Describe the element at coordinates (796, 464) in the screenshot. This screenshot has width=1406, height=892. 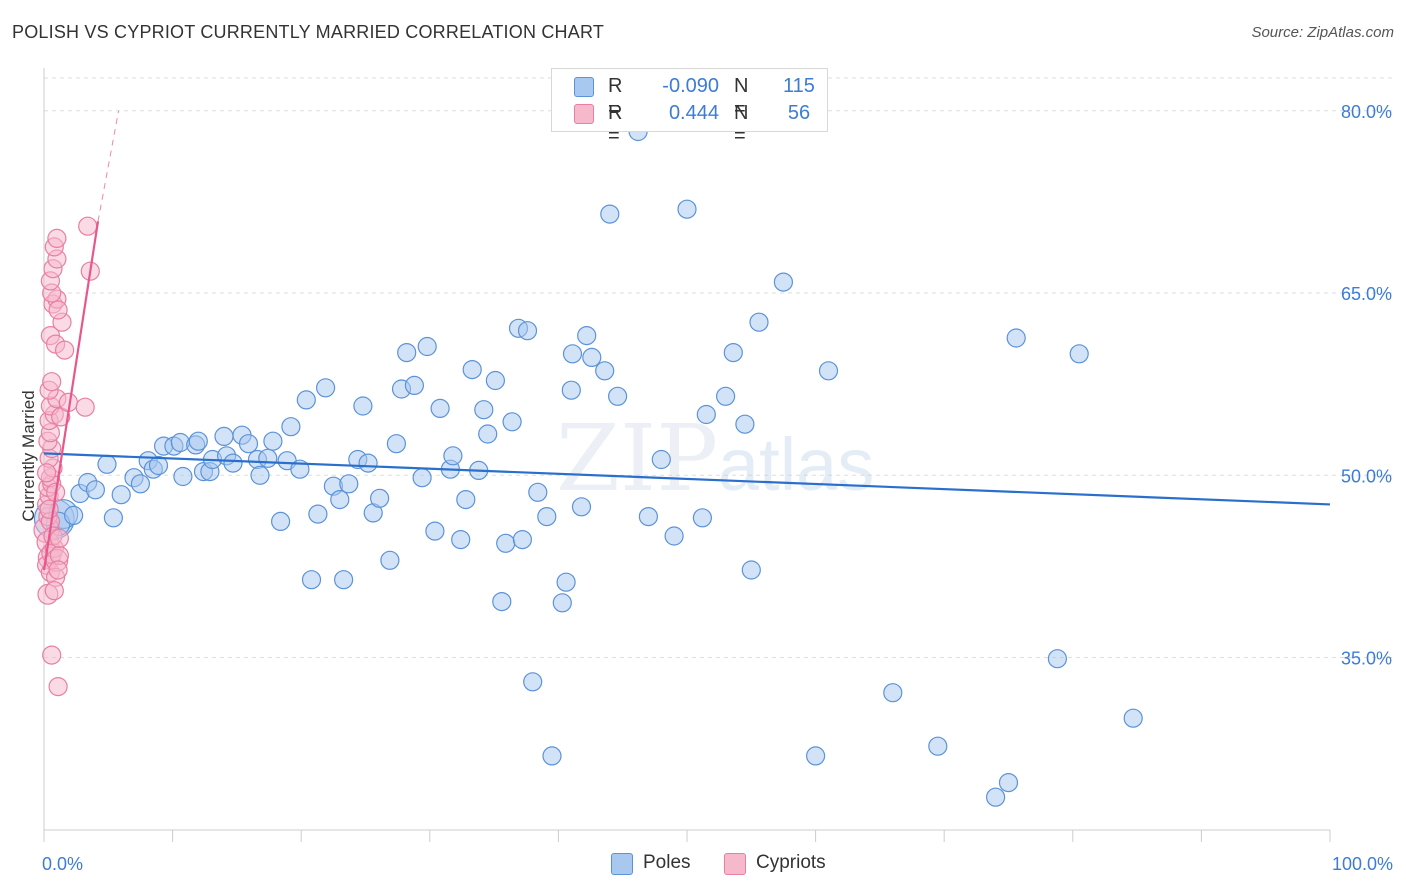
I see `watermark-atlas: atlas` at that location.